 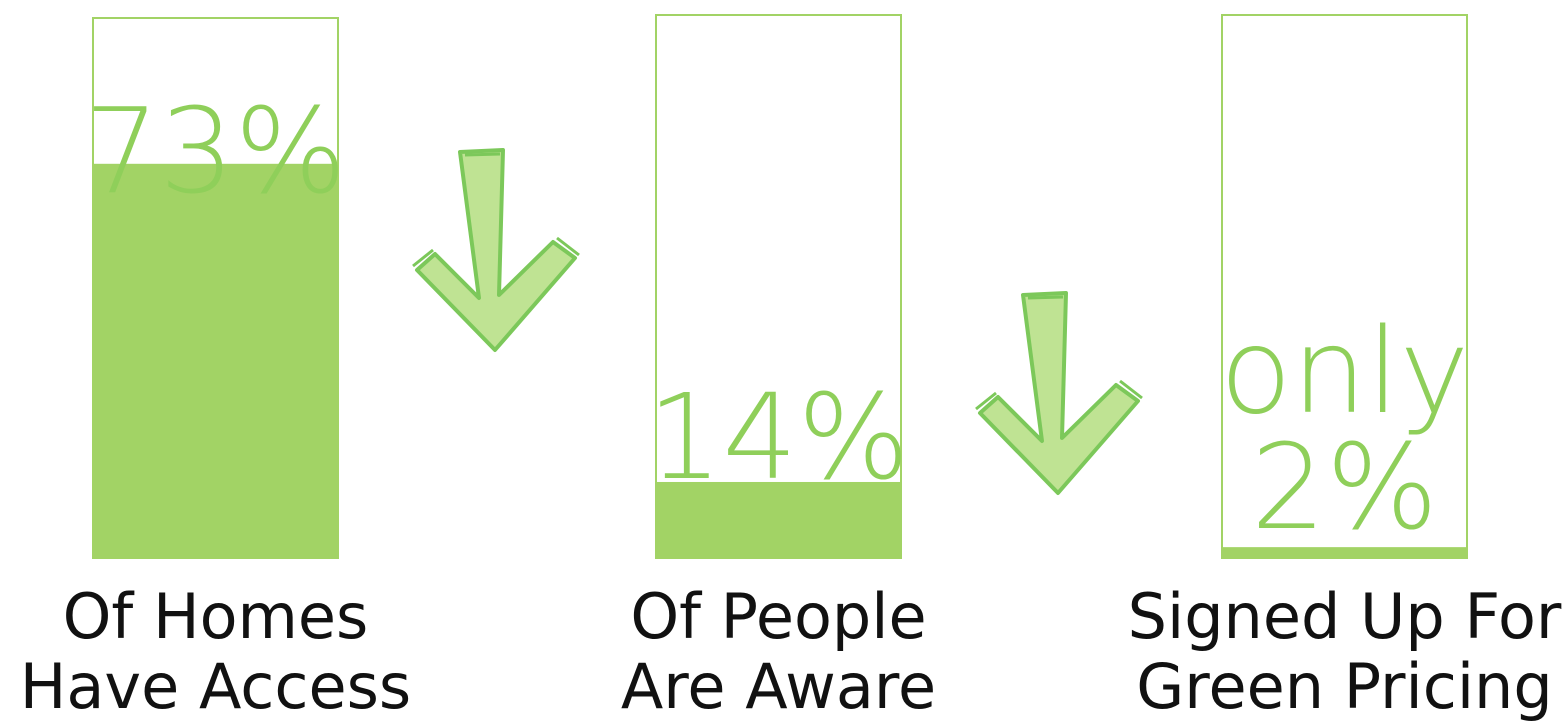 What do you see at coordinates (1345, 616) in the screenshot?
I see `category-label: Signed Up For` at bounding box center [1345, 616].